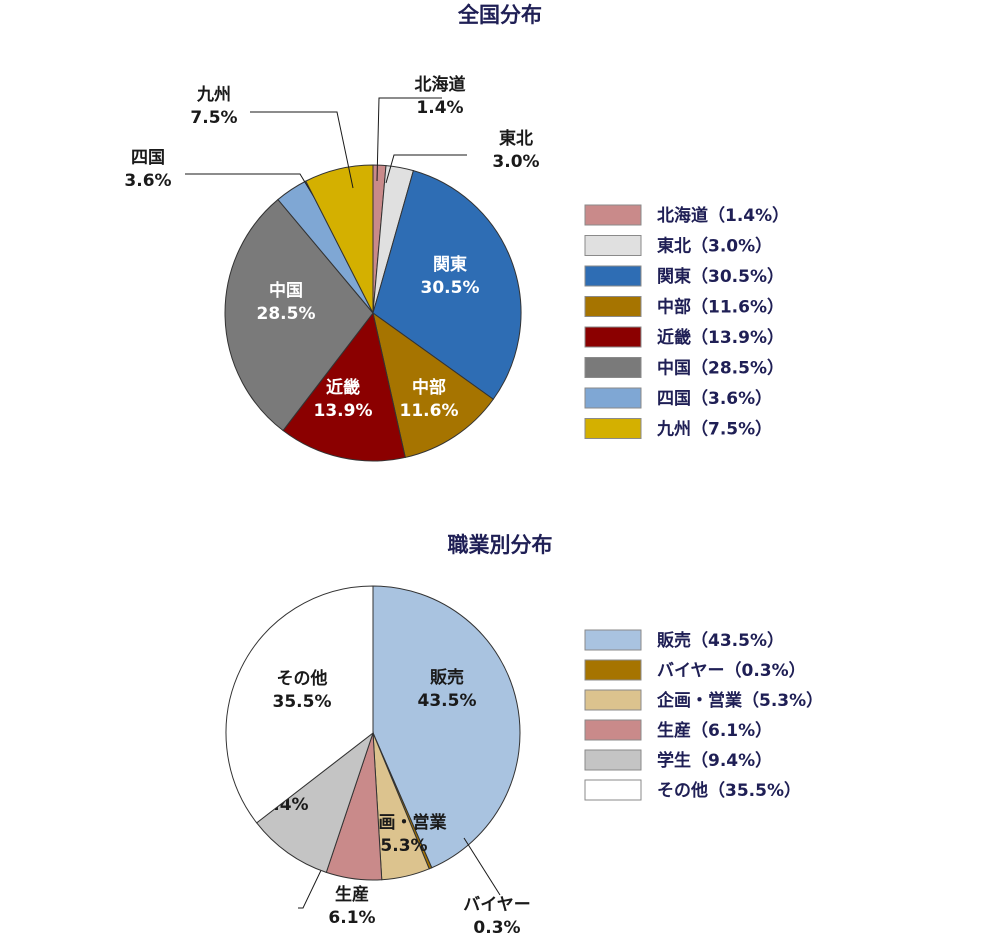 This screenshot has width=1000, height=944. I want to click on slice-value-label: 5.3%, so click(403, 846).